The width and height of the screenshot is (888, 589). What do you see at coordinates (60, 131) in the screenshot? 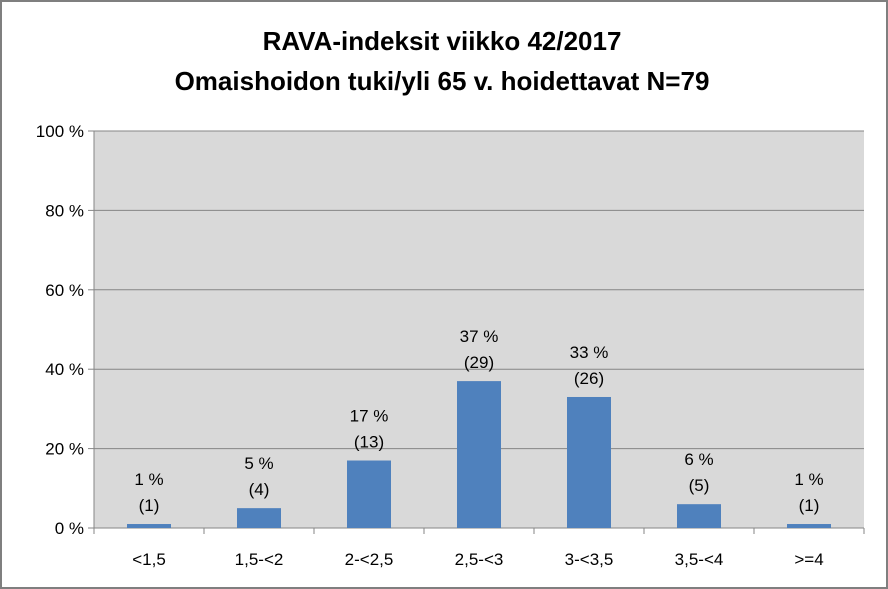
I see `y-tick-label: 100 %` at bounding box center [60, 131].